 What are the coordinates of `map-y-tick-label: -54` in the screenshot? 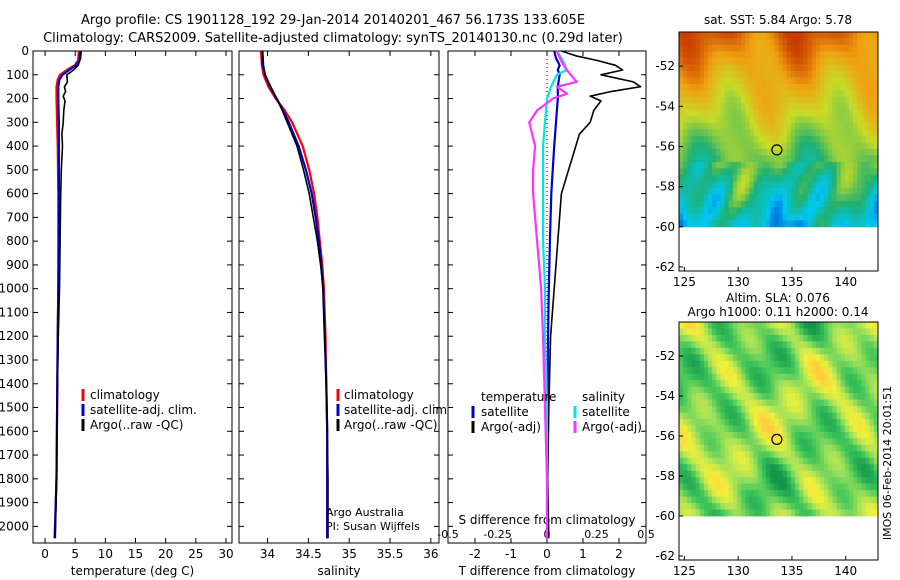 It's located at (665, 396).